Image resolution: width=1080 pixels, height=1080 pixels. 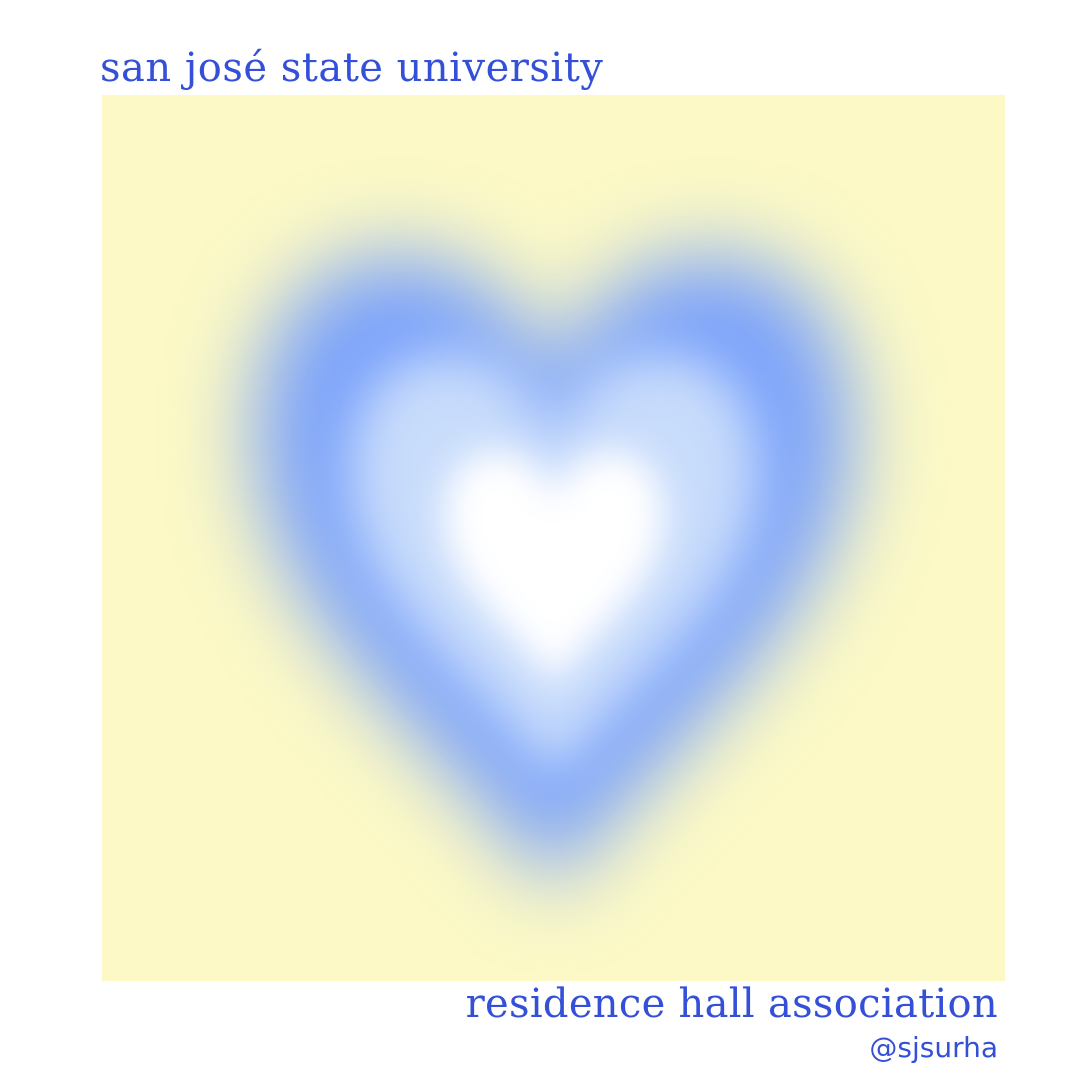 What do you see at coordinates (352, 68) in the screenshot?
I see `university-title: san josé state university` at bounding box center [352, 68].